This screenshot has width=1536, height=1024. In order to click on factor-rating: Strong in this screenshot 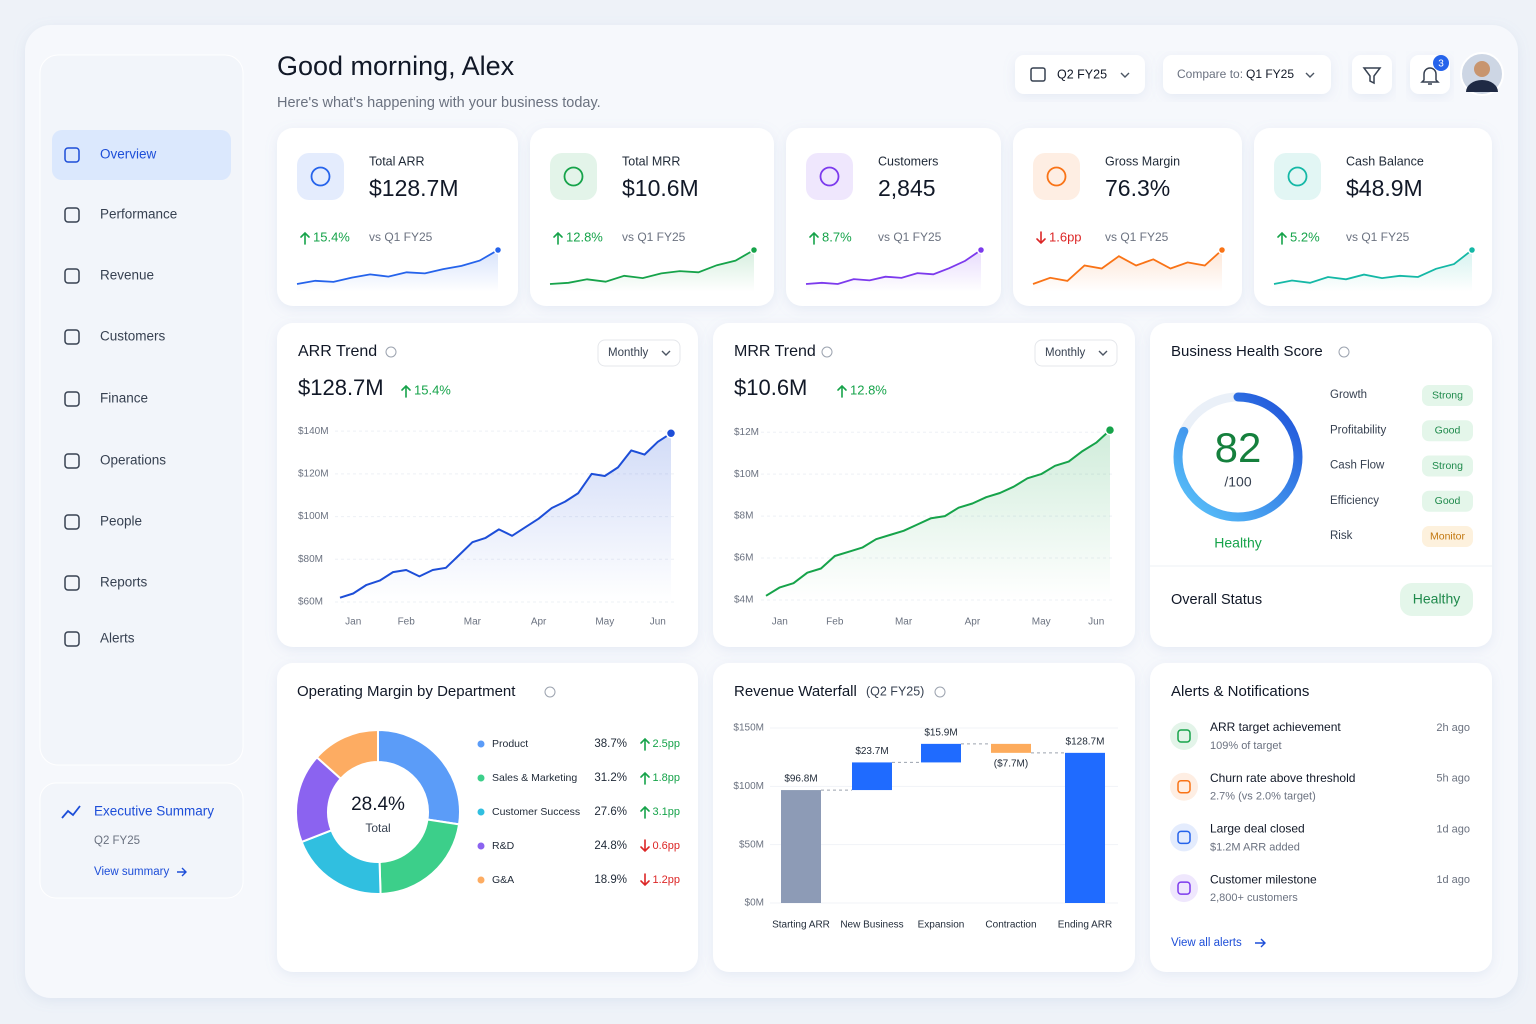, I will do `click(1447, 395)`.